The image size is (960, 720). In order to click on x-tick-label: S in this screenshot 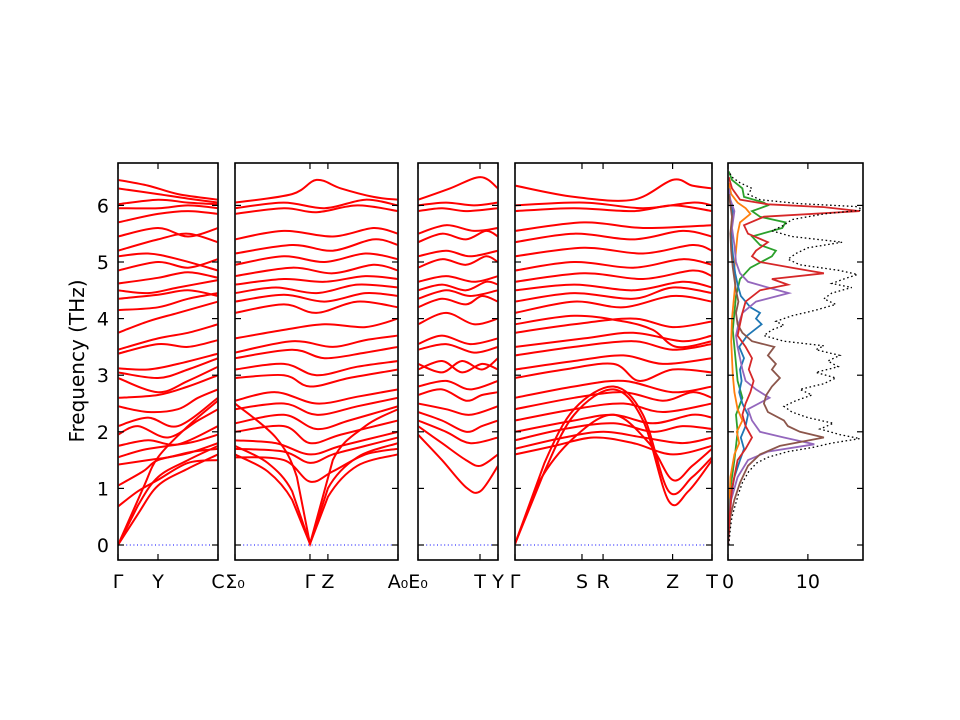, I will do `click(582, 582)`.